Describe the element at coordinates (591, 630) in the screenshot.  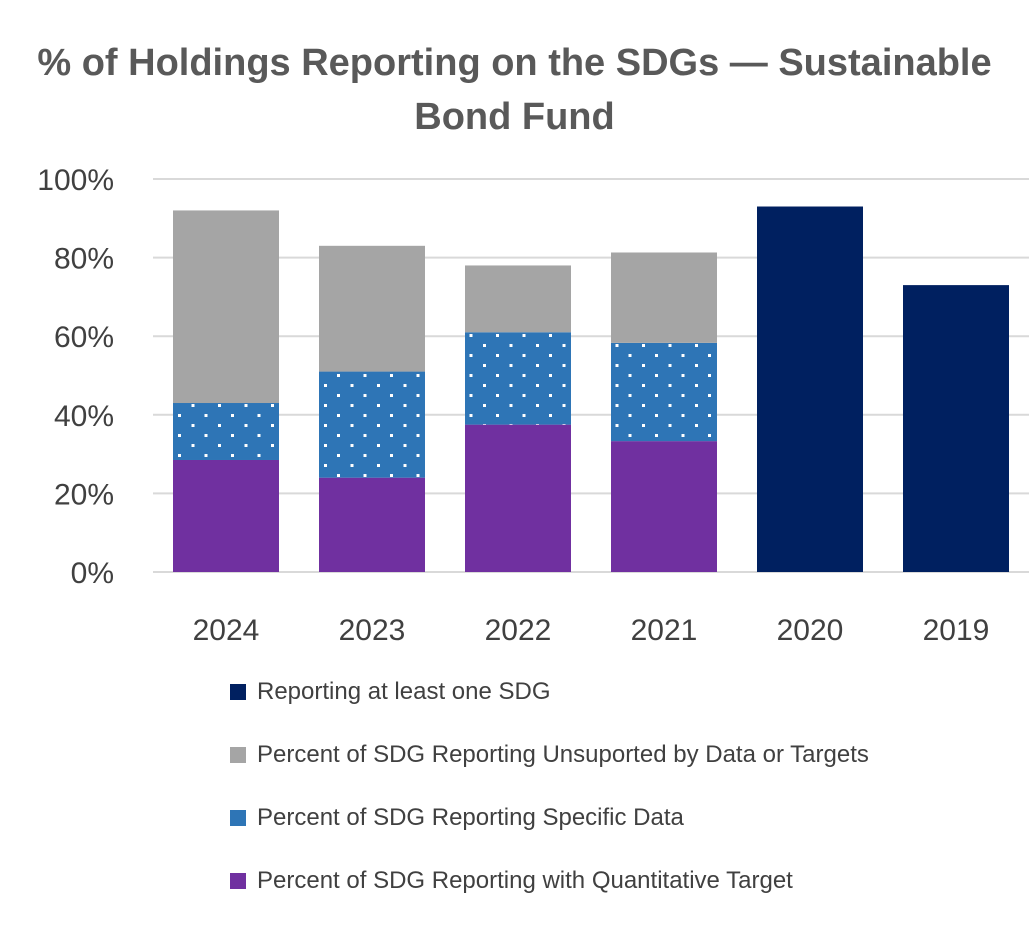
I see `x-axis-ticks: 2024 2023 2022 2021 2020 2019` at that location.